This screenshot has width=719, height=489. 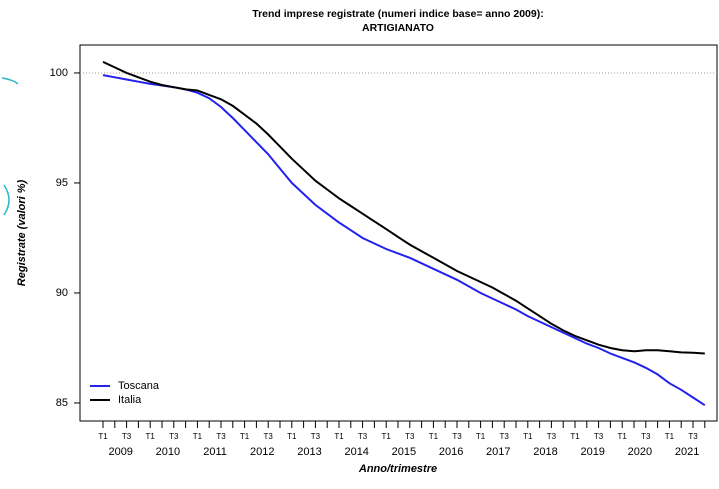 What do you see at coordinates (215, 452) in the screenshot?
I see `year-label: 2011` at bounding box center [215, 452].